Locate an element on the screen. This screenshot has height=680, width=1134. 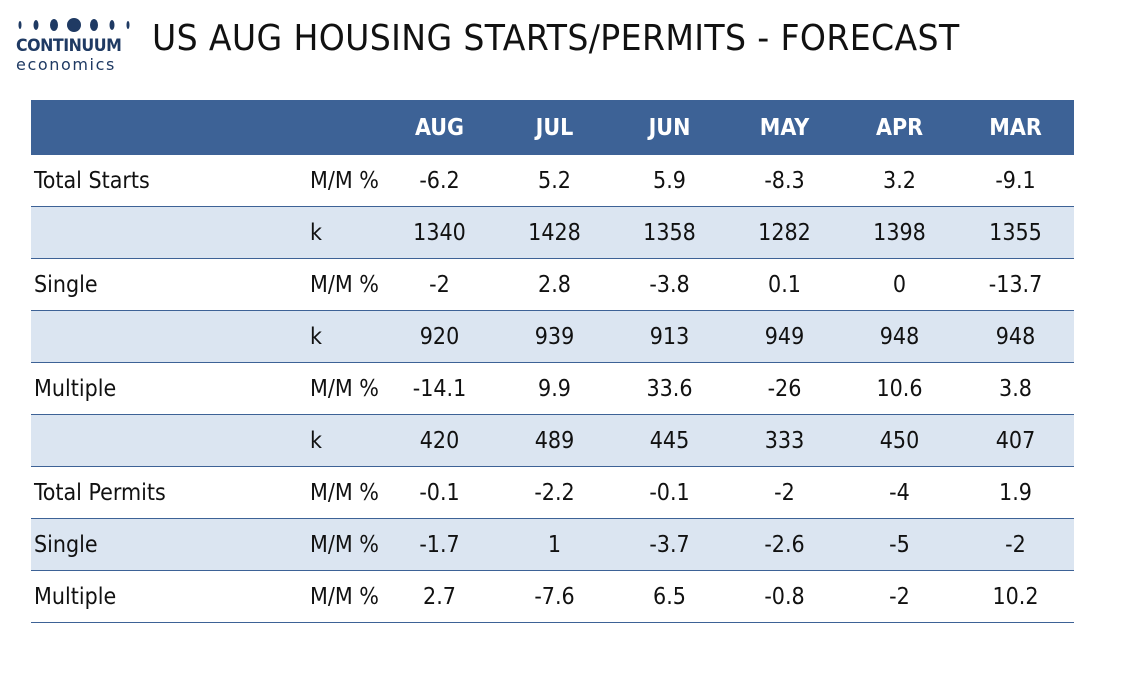
continuum-economics-logo: CONTINUUM economics is located at coordinates (73, 45).